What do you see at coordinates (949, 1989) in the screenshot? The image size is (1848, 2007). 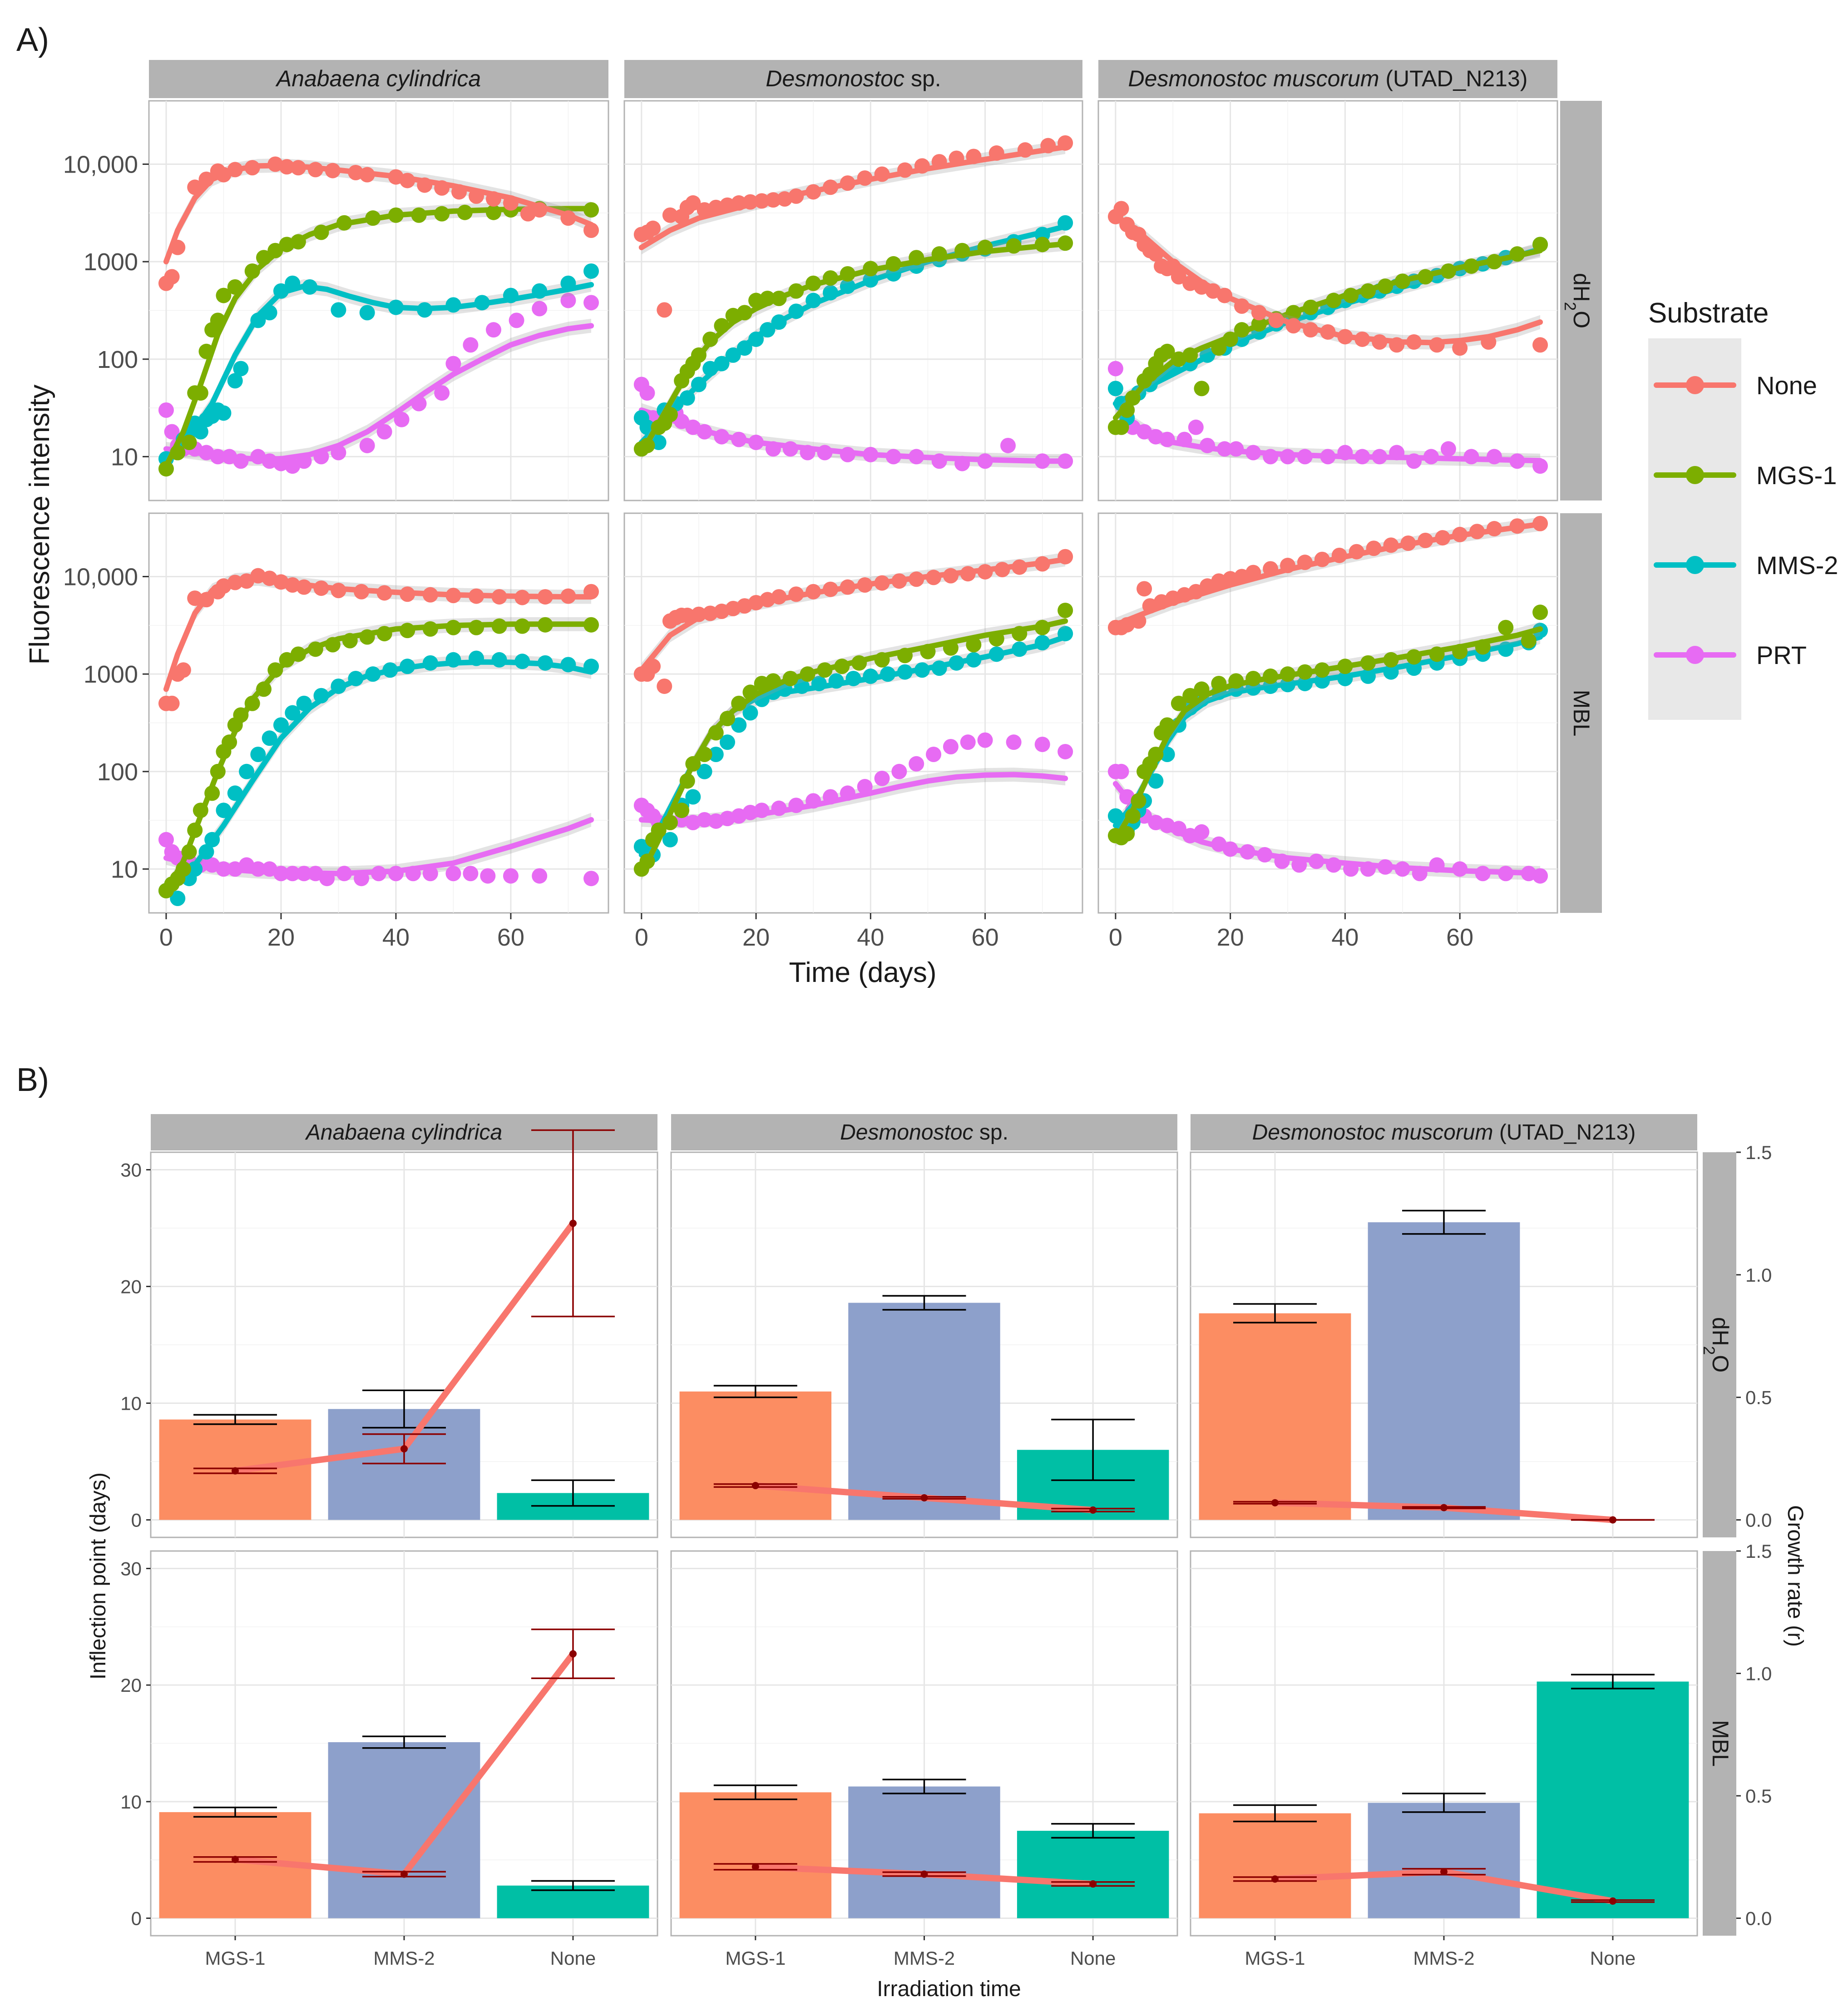 I see `chart-b-x-axis-title: Irradiation time` at bounding box center [949, 1989].